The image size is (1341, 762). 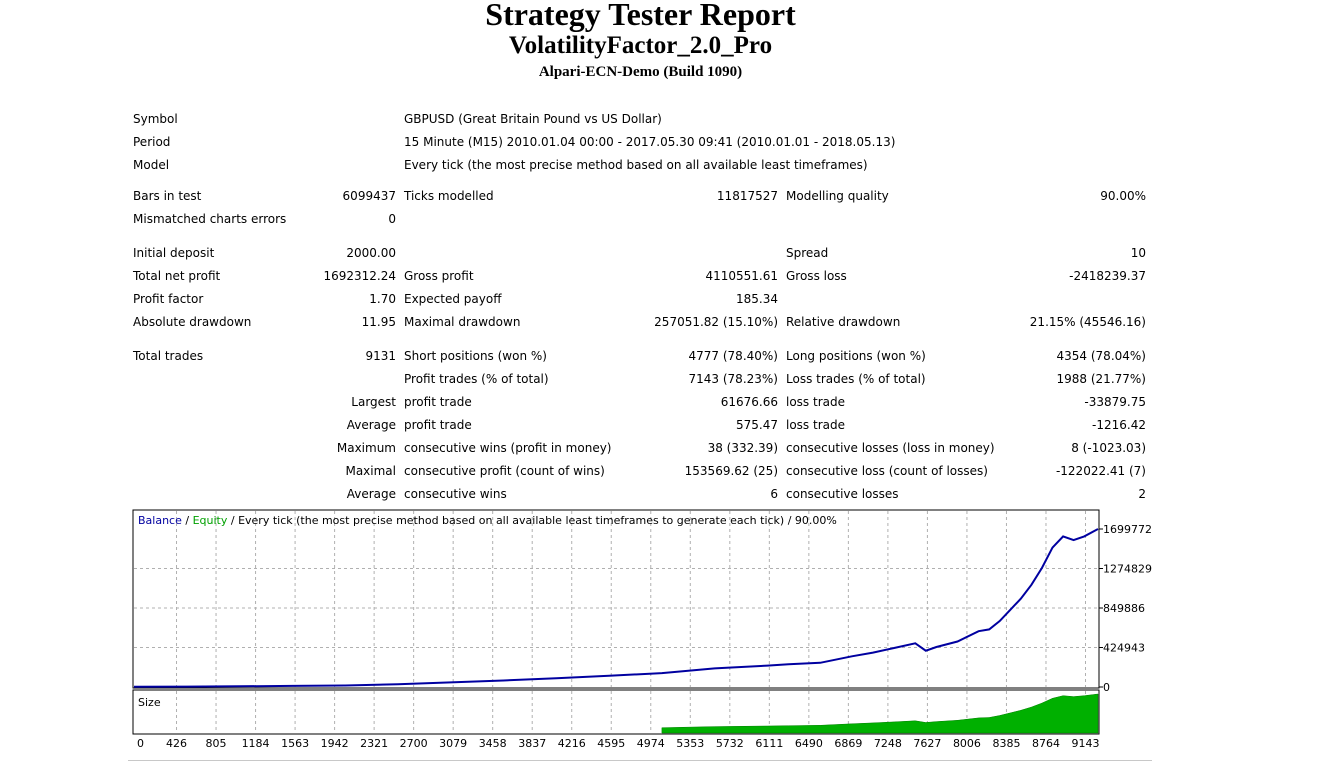 What do you see at coordinates (967, 743) in the screenshot?
I see `x-tick-label: 8006` at bounding box center [967, 743].